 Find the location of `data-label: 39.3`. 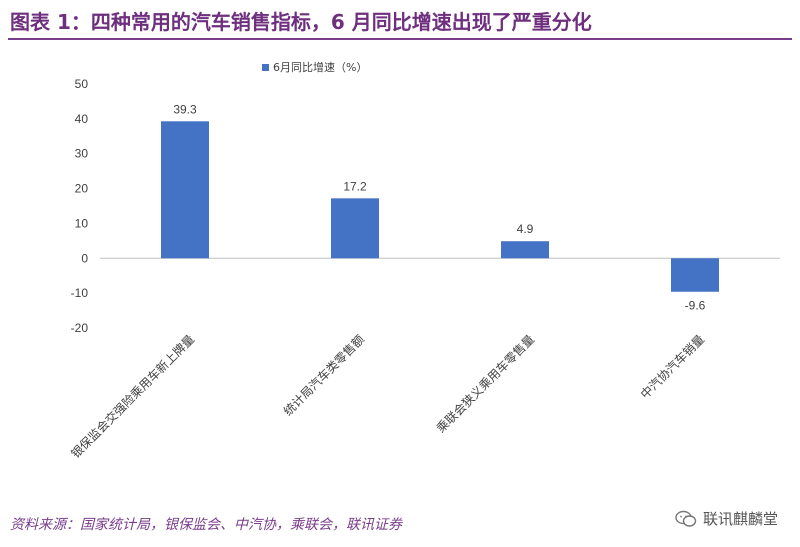

data-label: 39.3 is located at coordinates (185, 109).